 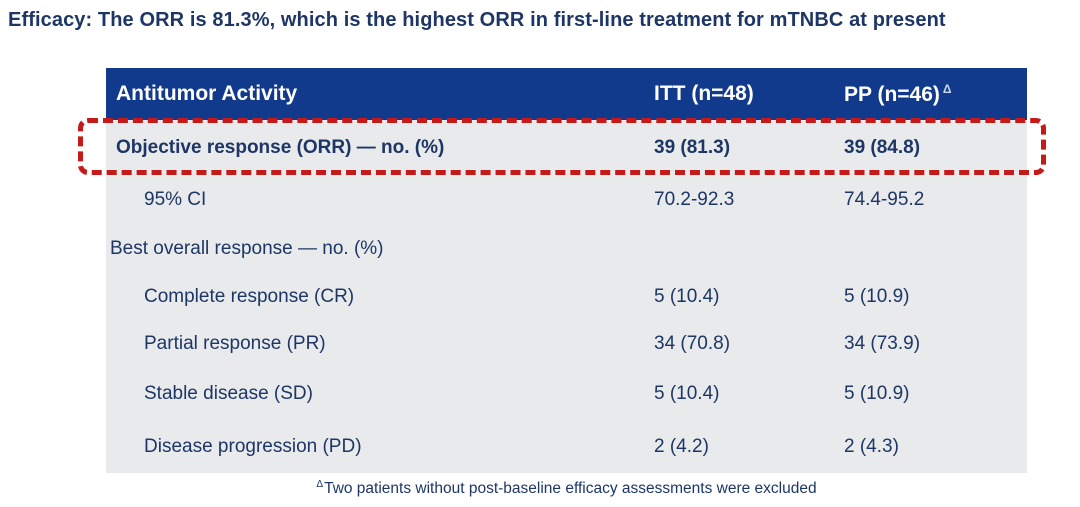 What do you see at coordinates (566, 446) in the screenshot?
I see `table-row-pd: Disease progression (PD) 2 (4.2) 2 (4.3)` at bounding box center [566, 446].